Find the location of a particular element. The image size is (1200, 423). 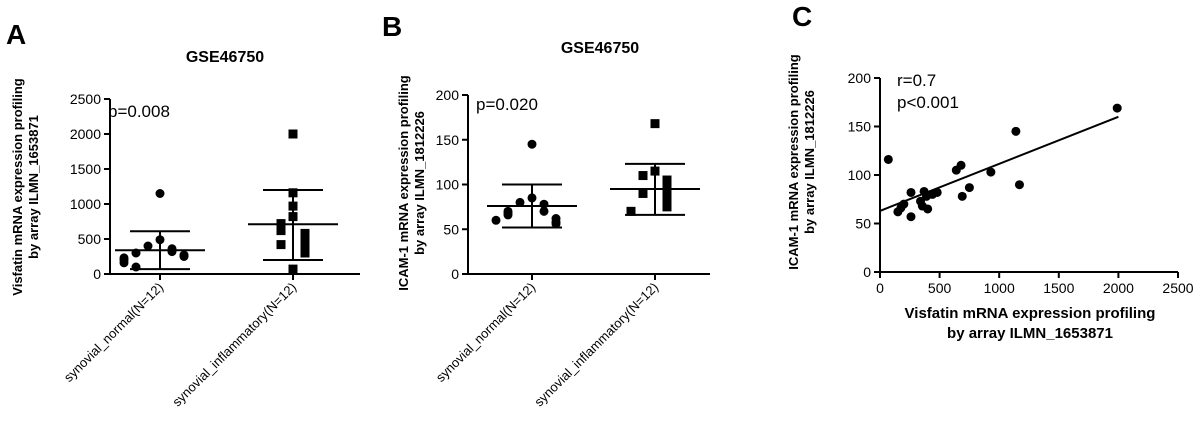

x-tick-label-c: 1500 is located at coordinates (1058, 288).